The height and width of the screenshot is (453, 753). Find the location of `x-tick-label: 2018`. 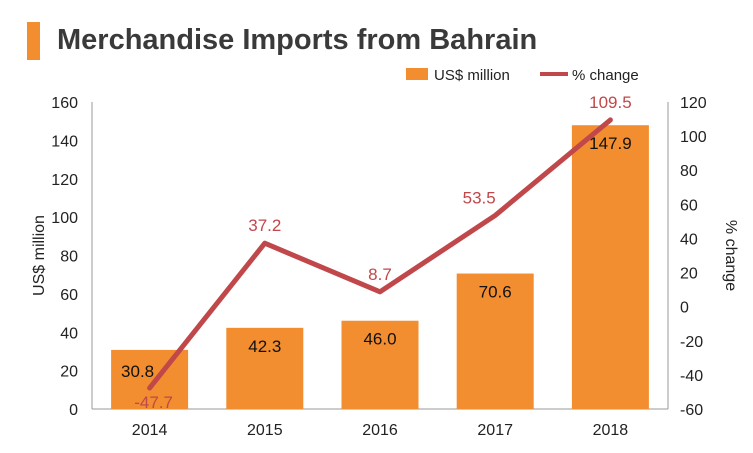

x-tick-label: 2018 is located at coordinates (611, 430).